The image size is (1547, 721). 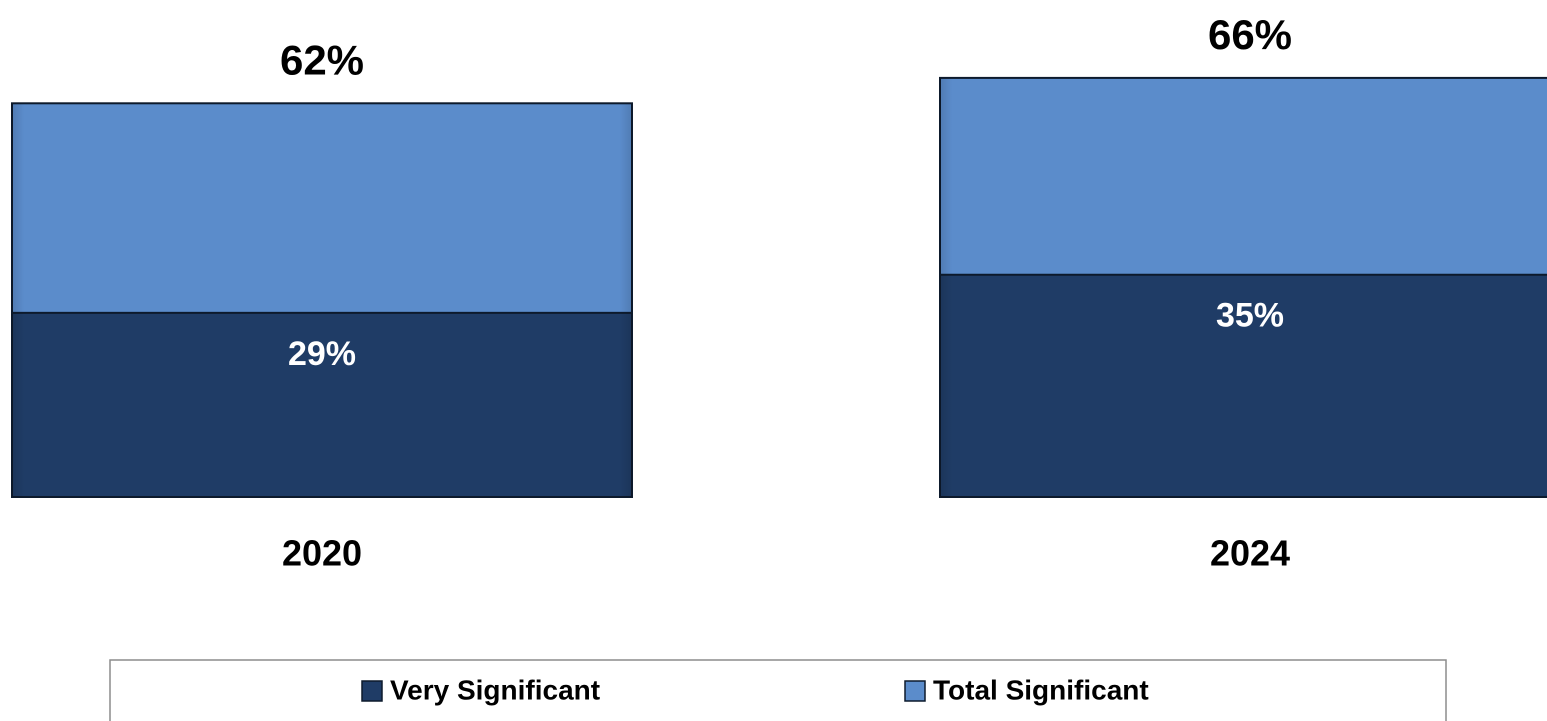 What do you see at coordinates (1041, 689) in the screenshot?
I see `legend-label: Total Significant` at bounding box center [1041, 689].